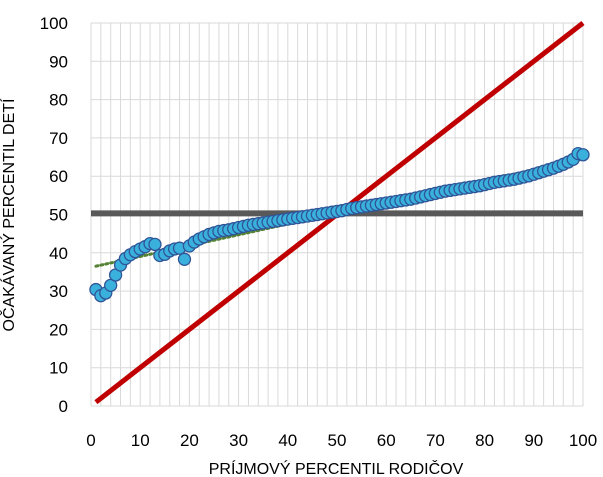  Describe the element at coordinates (189, 440) in the screenshot. I see `x-tick-label: 20` at that location.